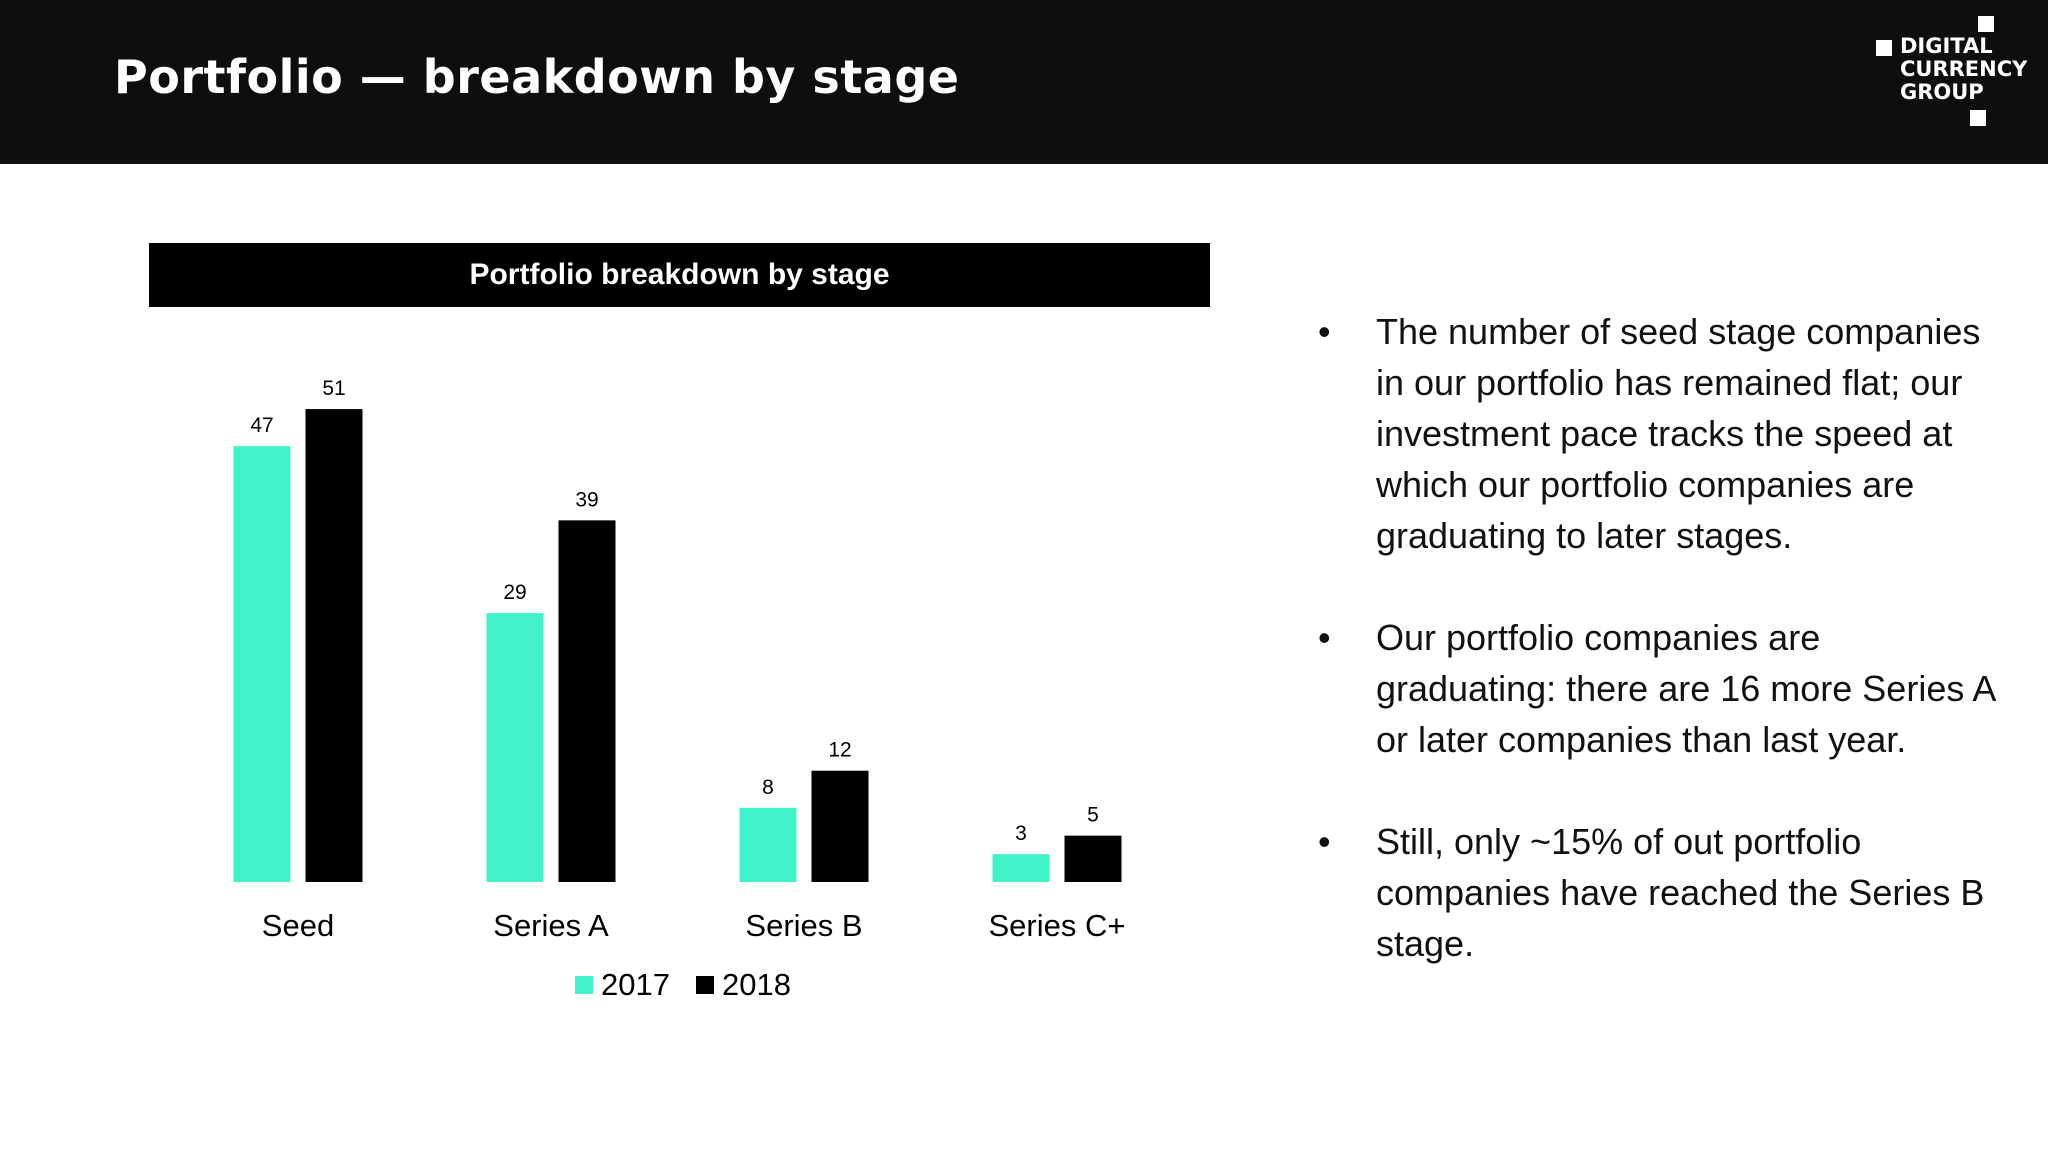  What do you see at coordinates (683, 985) in the screenshot?
I see `chart-legend: 2017 2018` at bounding box center [683, 985].